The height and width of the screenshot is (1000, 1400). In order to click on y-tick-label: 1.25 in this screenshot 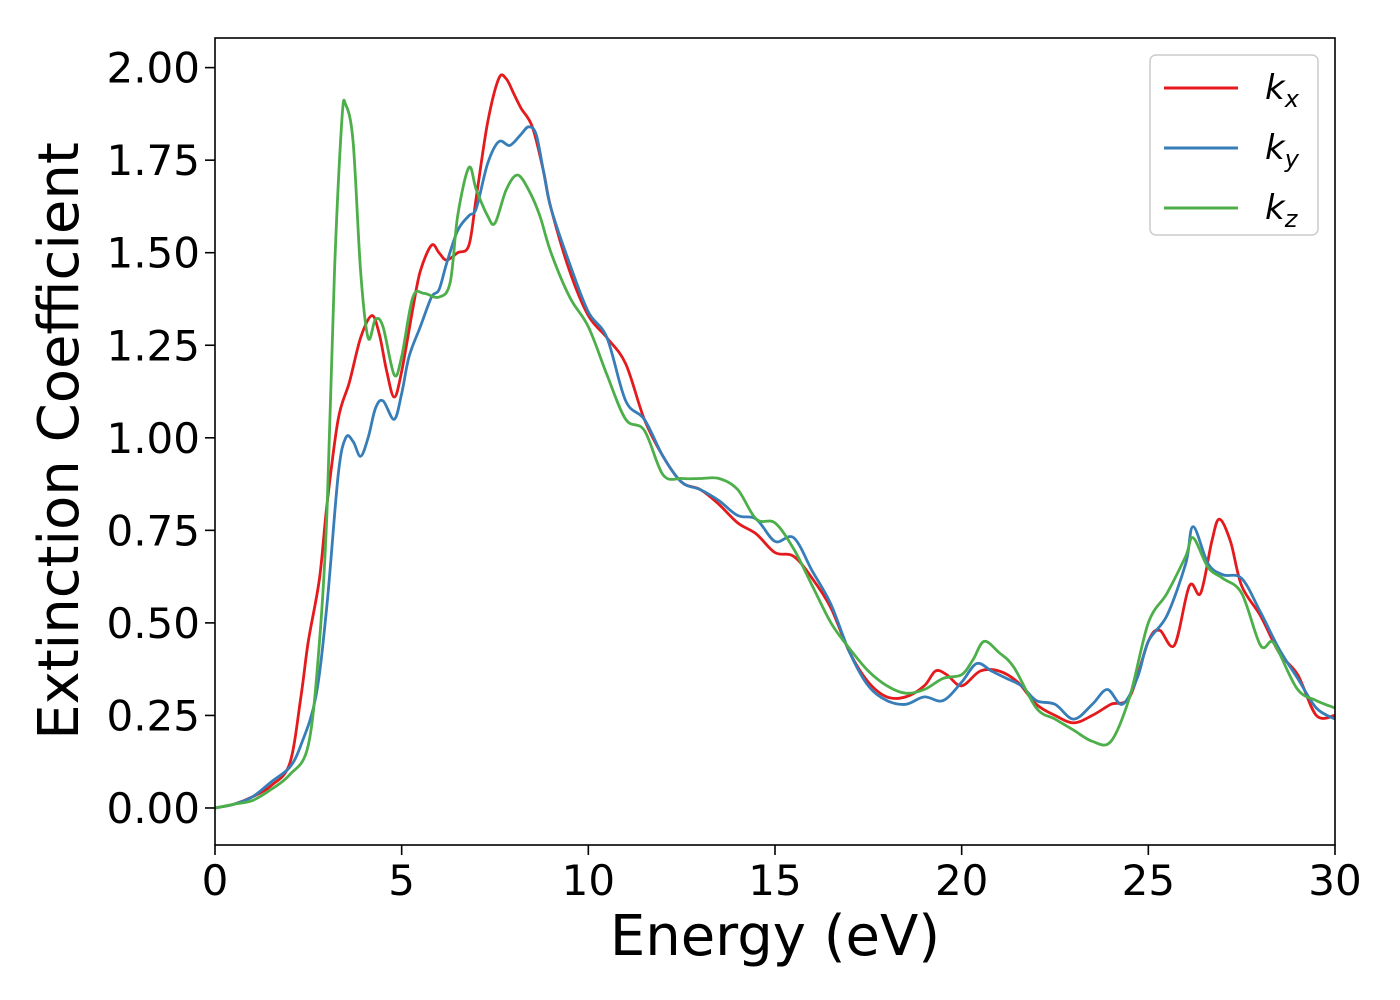, I will do `click(153, 345)`.